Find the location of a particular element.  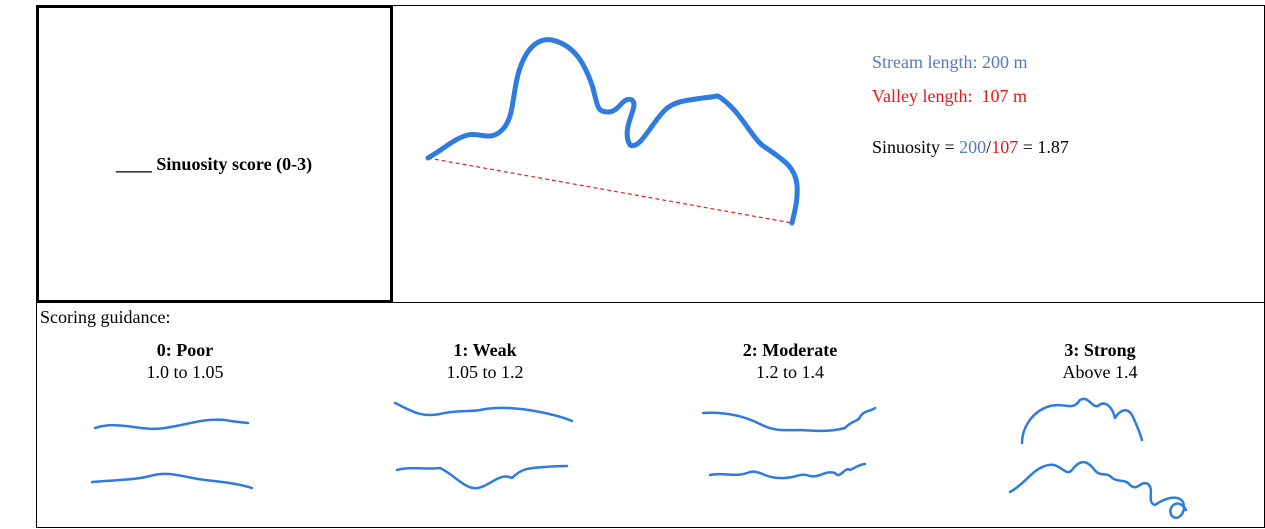

formula-stream: 200 is located at coordinates (972, 147).